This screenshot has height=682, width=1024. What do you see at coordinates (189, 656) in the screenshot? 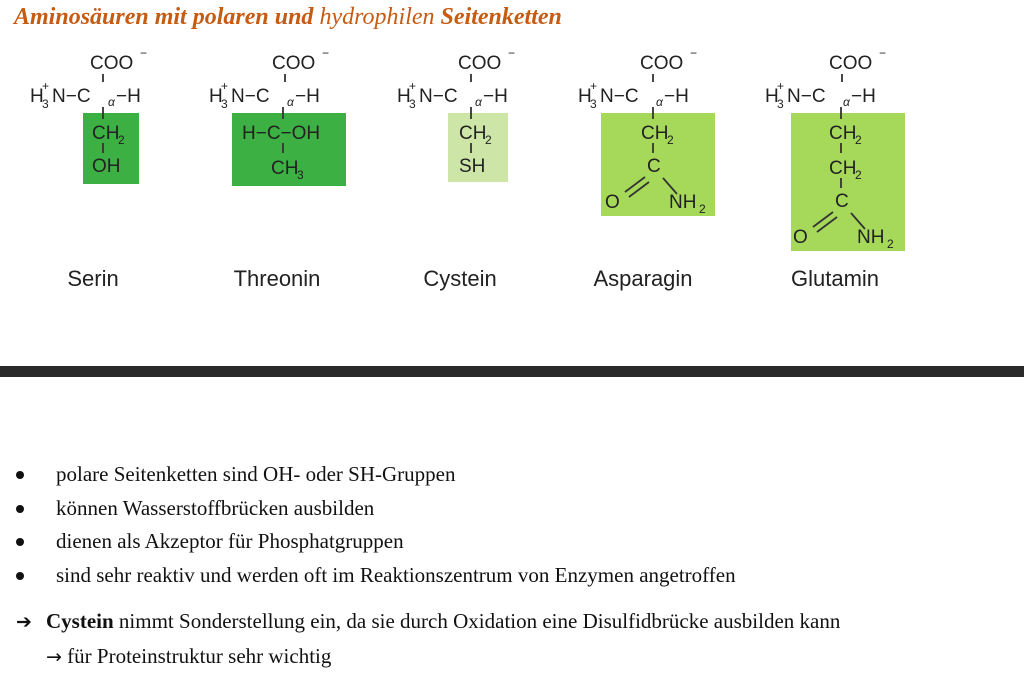
I see `note-line-2: → für Proteinstruktur sehr wichtig` at bounding box center [189, 656].